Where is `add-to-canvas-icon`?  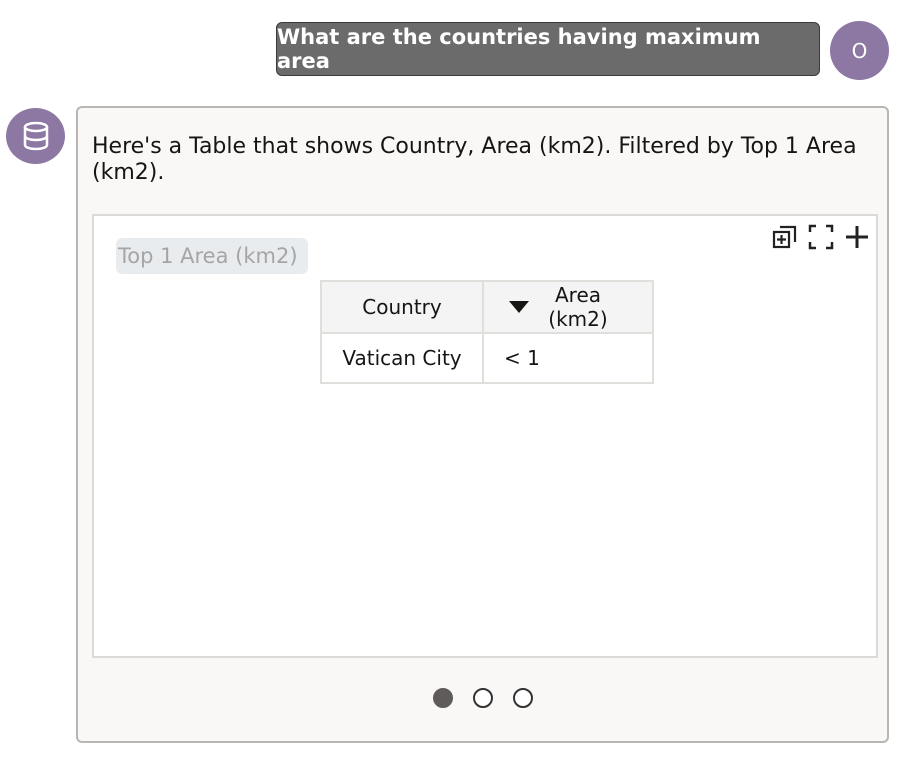 add-to-canvas-icon is located at coordinates (785, 237).